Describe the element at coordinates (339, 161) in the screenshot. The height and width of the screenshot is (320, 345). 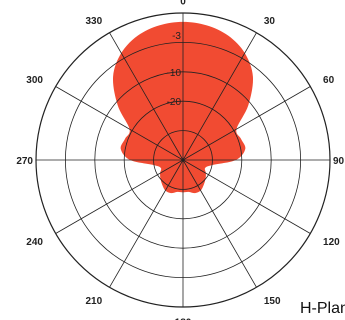
I see `angle-tick-label-90: 90` at that location.